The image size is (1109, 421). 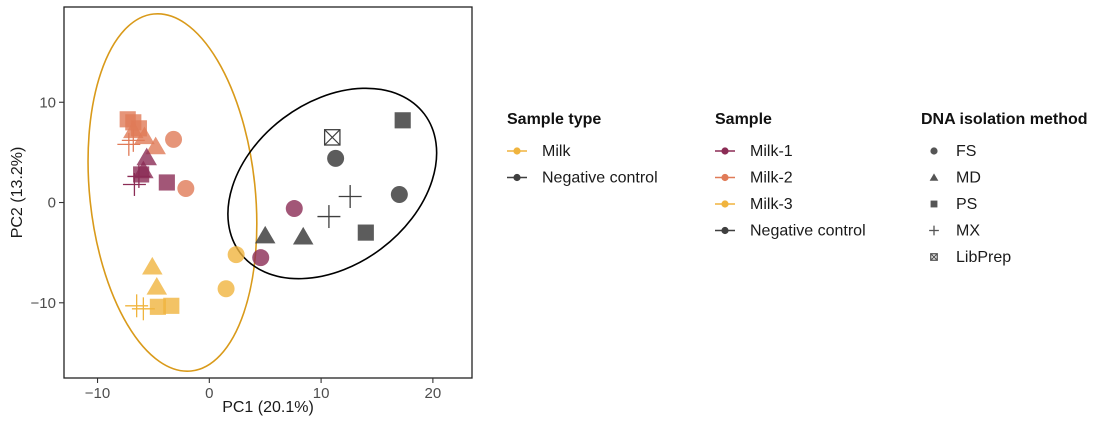 What do you see at coordinates (743, 119) in the screenshot?
I see `legend-title-sample: Sample` at bounding box center [743, 119].